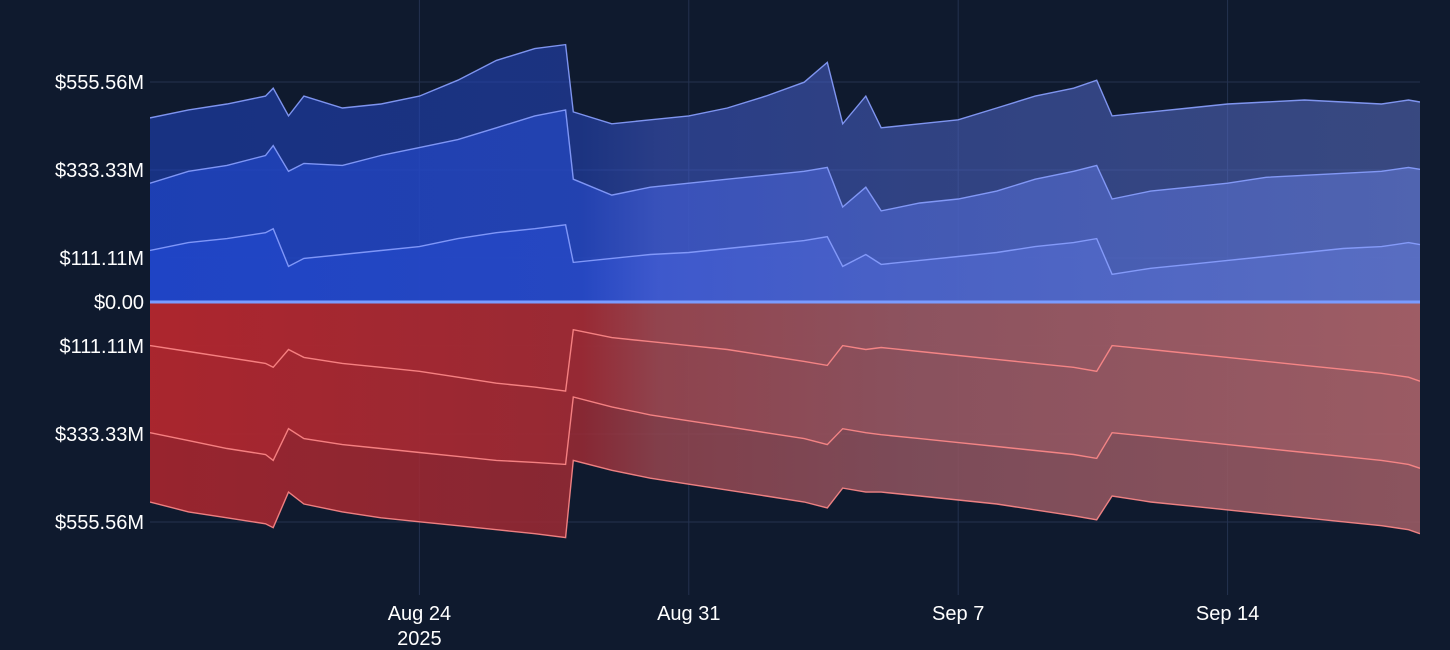 The width and height of the screenshot is (1450, 650). What do you see at coordinates (785, 160) in the screenshot?
I see `positive-line-cumulative-mid` at bounding box center [785, 160].